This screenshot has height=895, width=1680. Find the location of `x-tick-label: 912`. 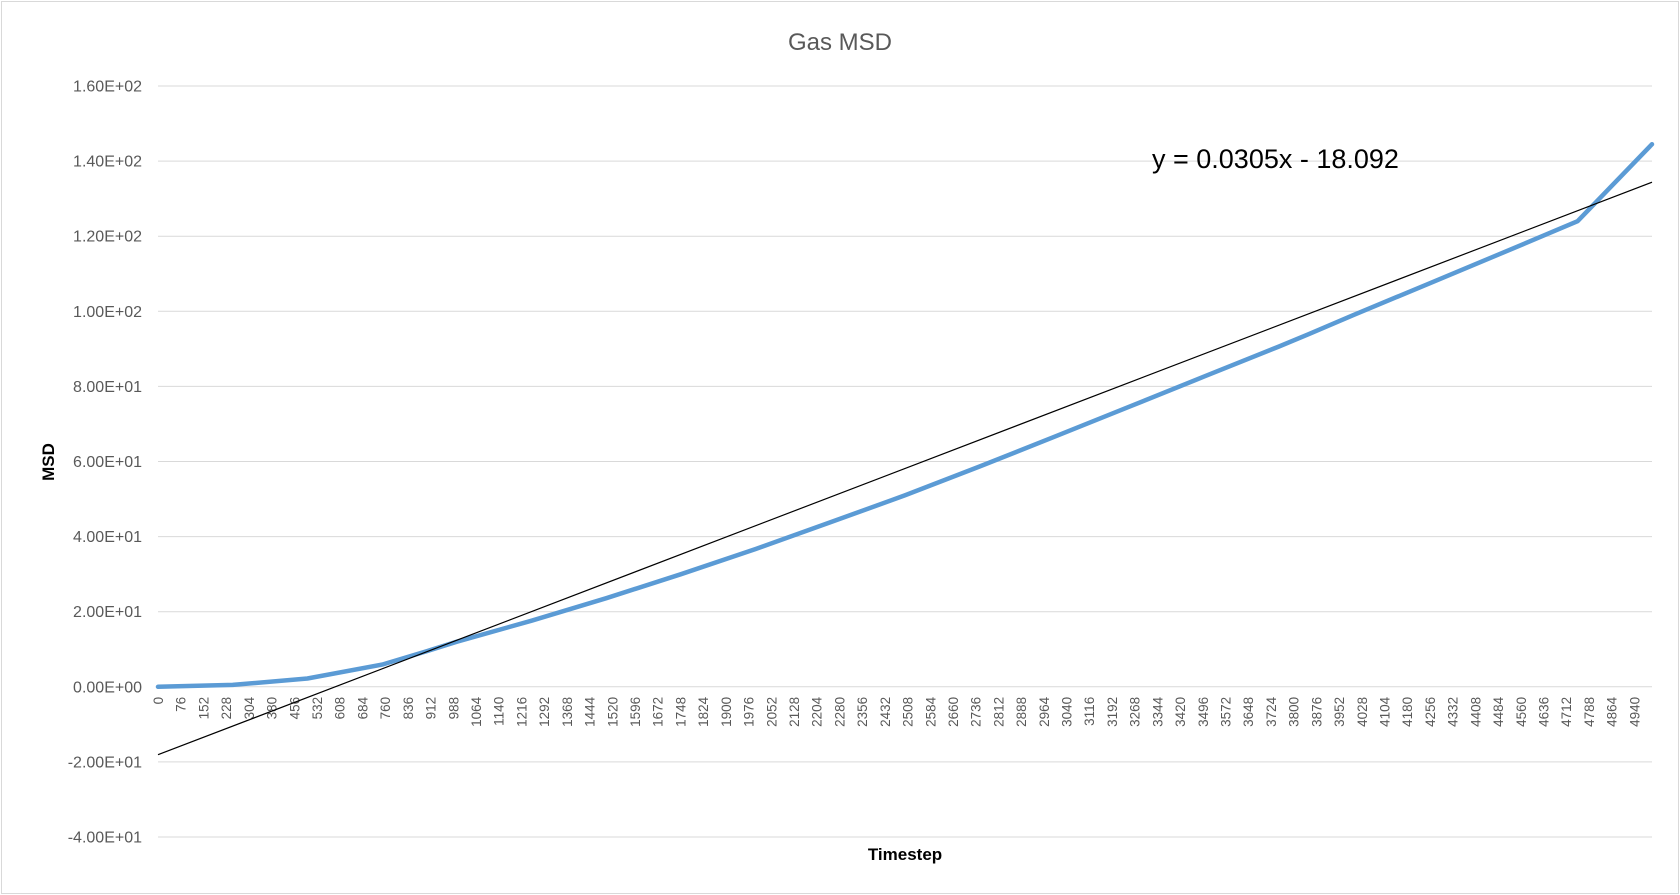

x-tick-label: 912 is located at coordinates (431, 708).